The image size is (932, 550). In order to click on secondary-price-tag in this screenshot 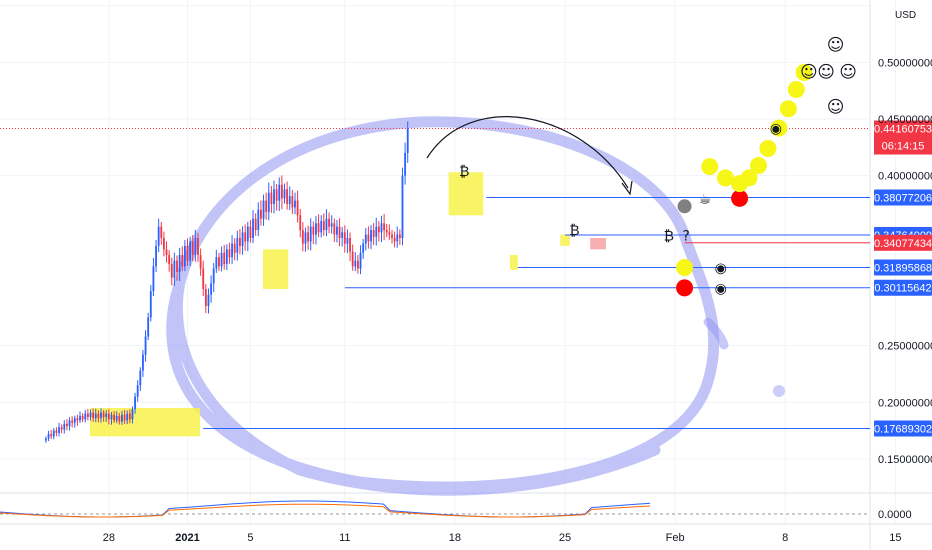, I will do `click(903, 242)`.